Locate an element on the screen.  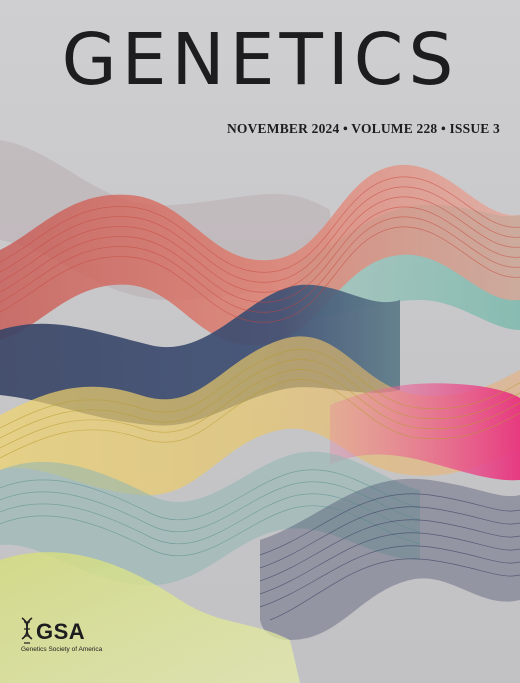
gsa-logo: GSA Genetics Society of America is located at coordinates (80, 639).